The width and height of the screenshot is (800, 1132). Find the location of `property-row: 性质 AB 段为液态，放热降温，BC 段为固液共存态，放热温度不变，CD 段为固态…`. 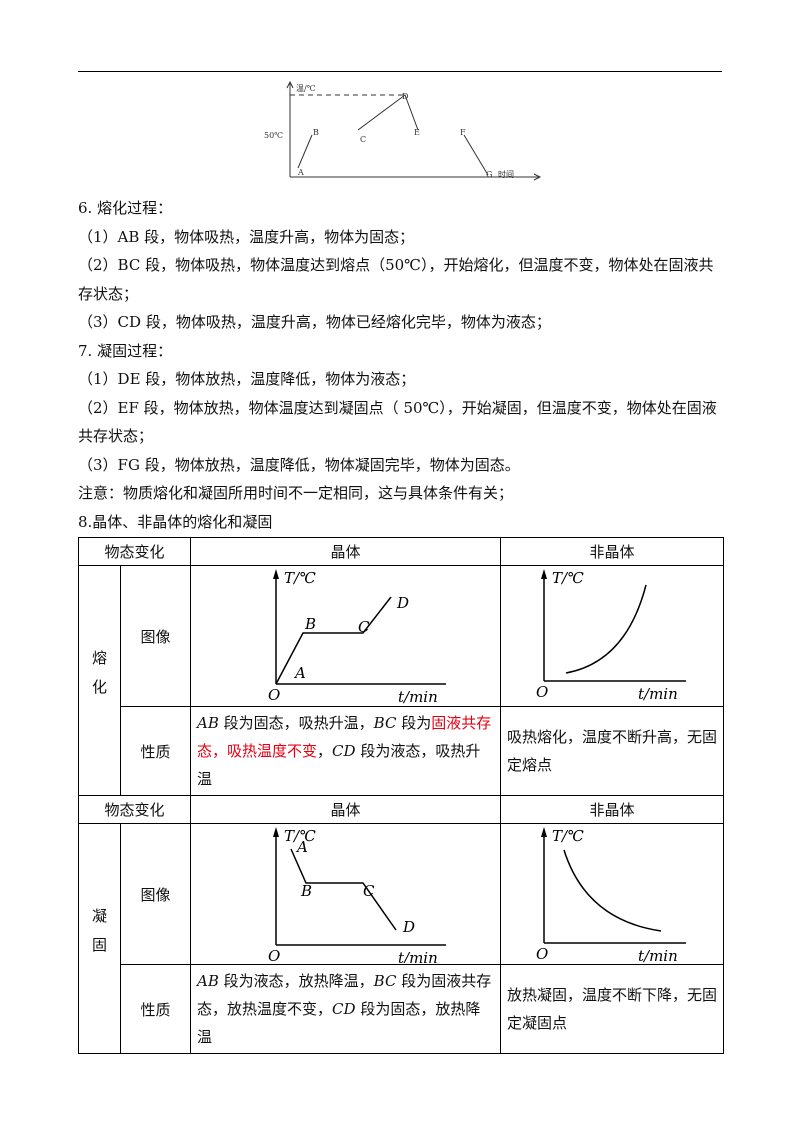

property-row: 性质 AB 段为液态，放热降温，BC 段为固液共存态，放热温度不变，CD 段为固态… is located at coordinates (402, 1009).